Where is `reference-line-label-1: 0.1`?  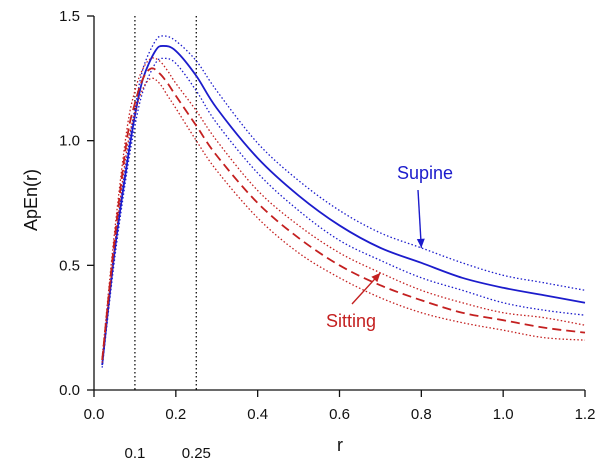
reference-line-label-1: 0.1 is located at coordinates (134, 453).